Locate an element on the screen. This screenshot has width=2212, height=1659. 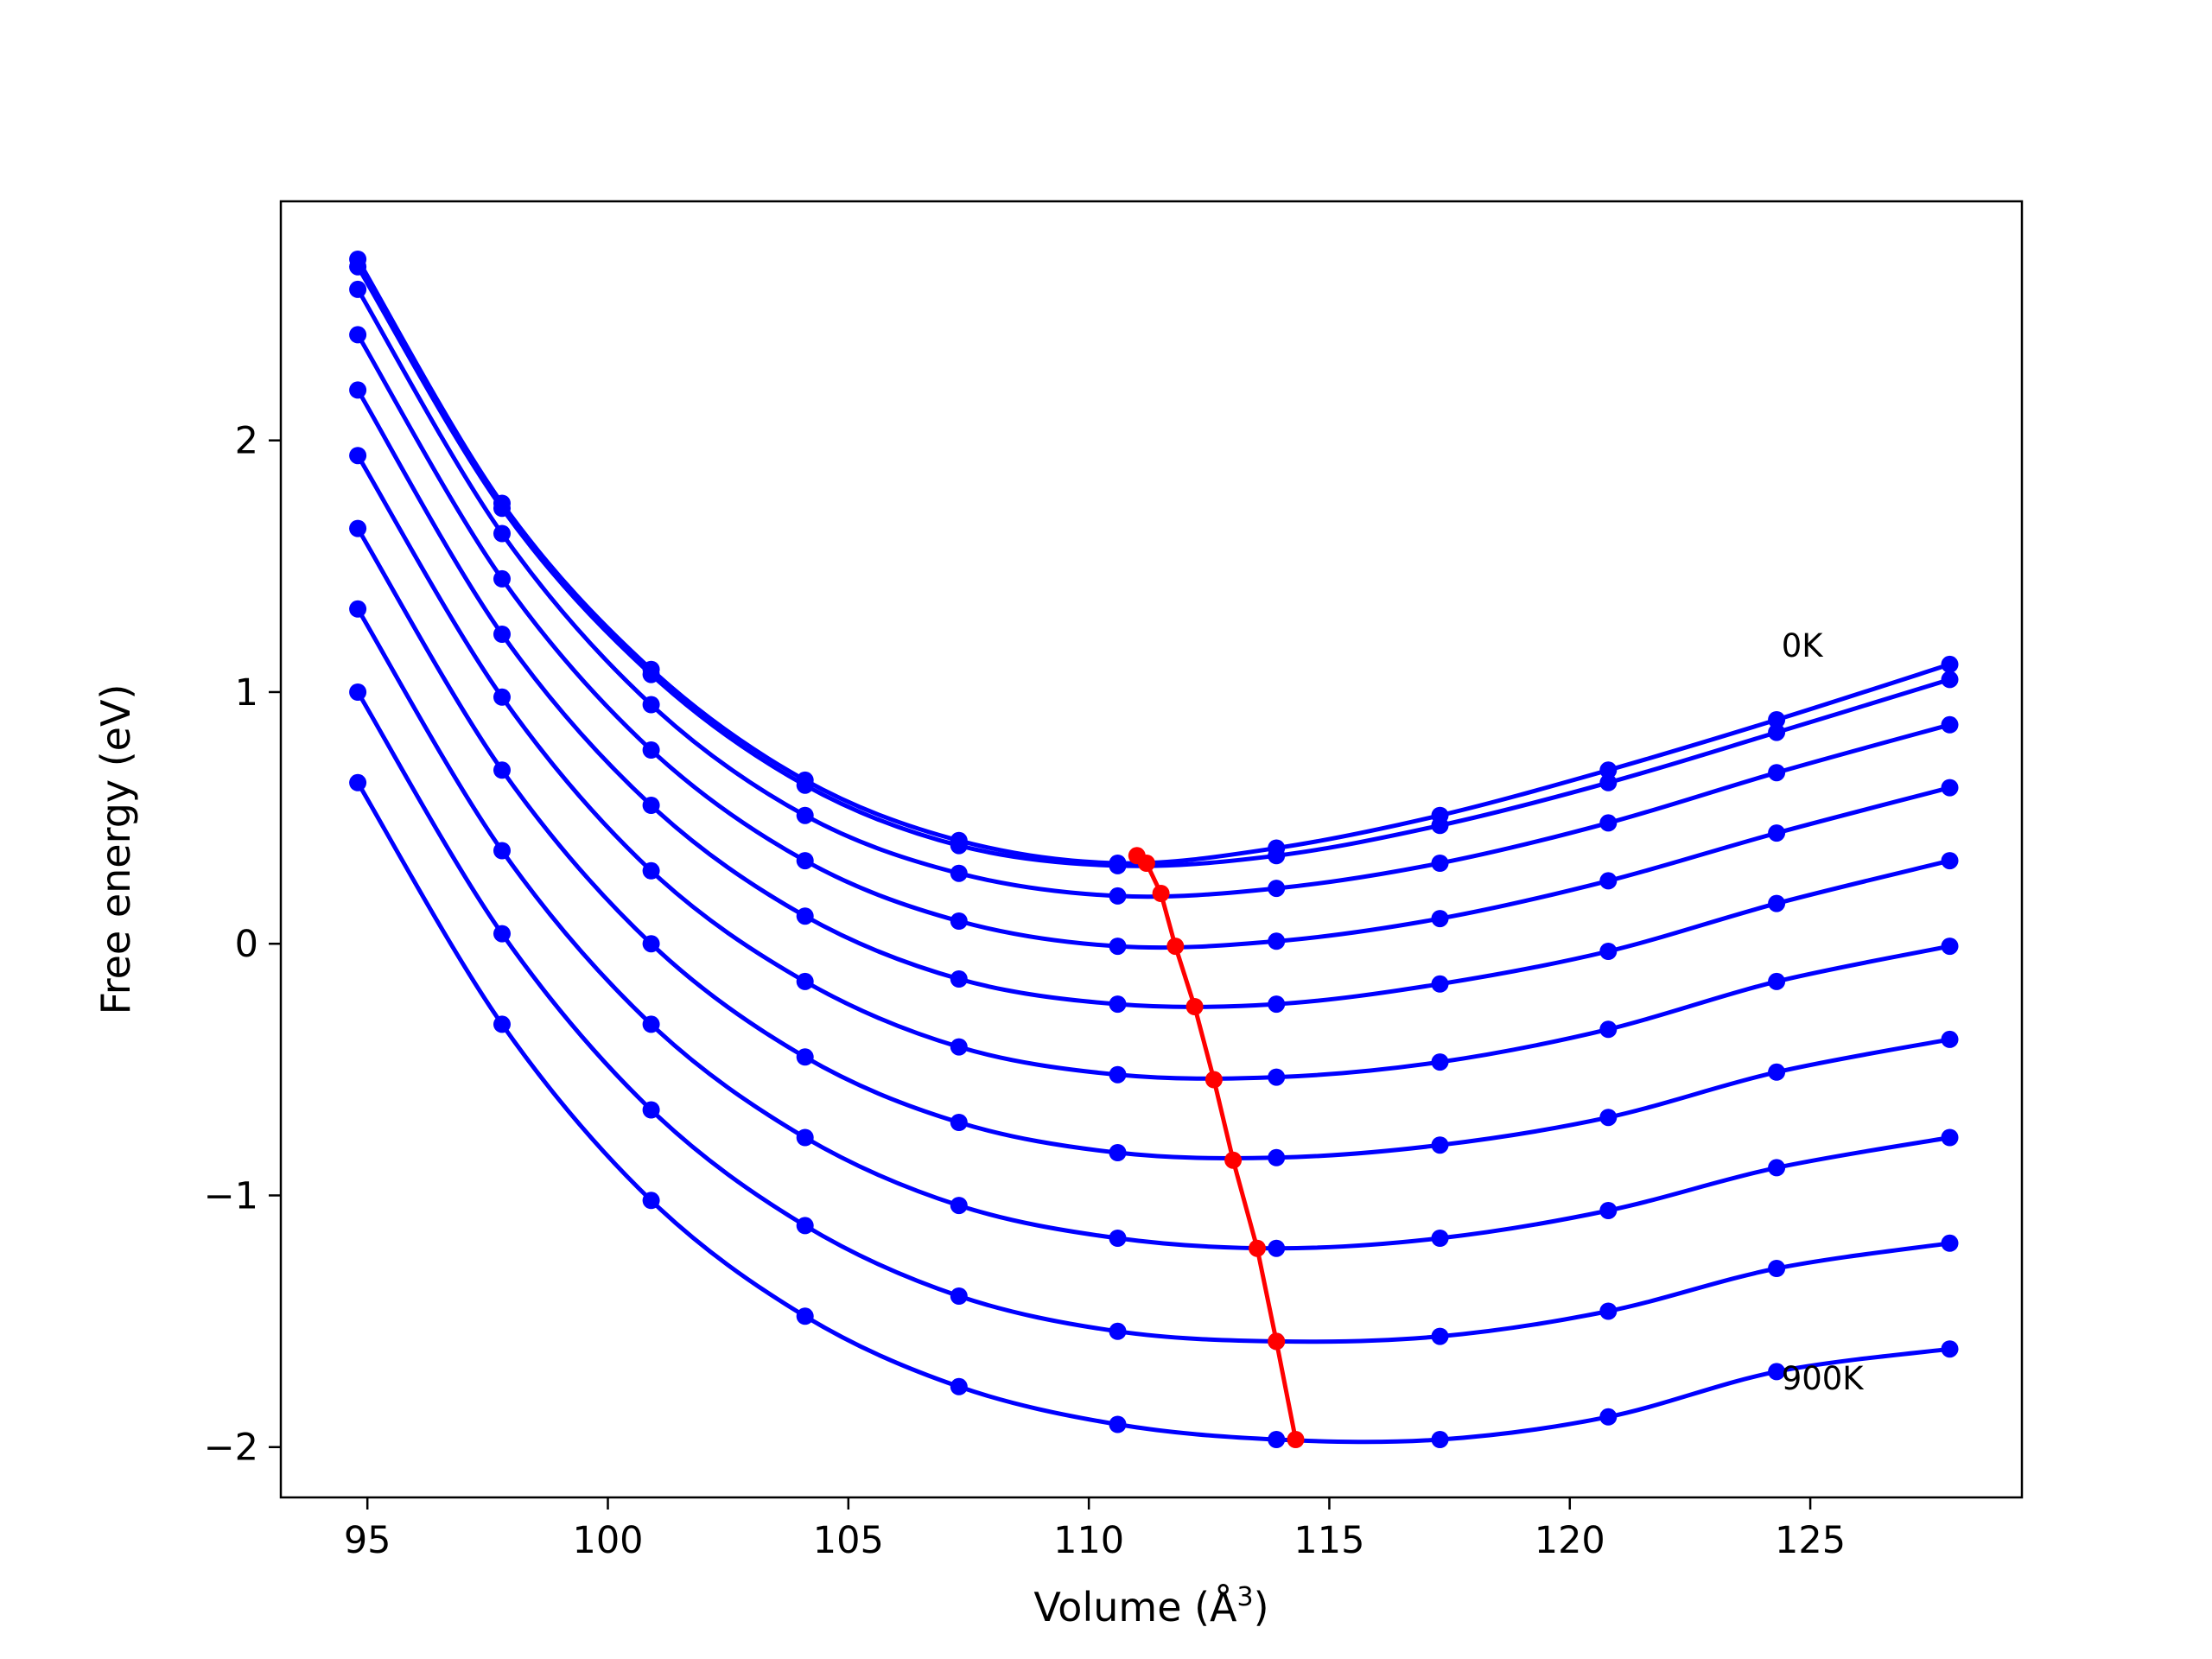
annotations-layer: 0K 900K is located at coordinates (1824, 1012).